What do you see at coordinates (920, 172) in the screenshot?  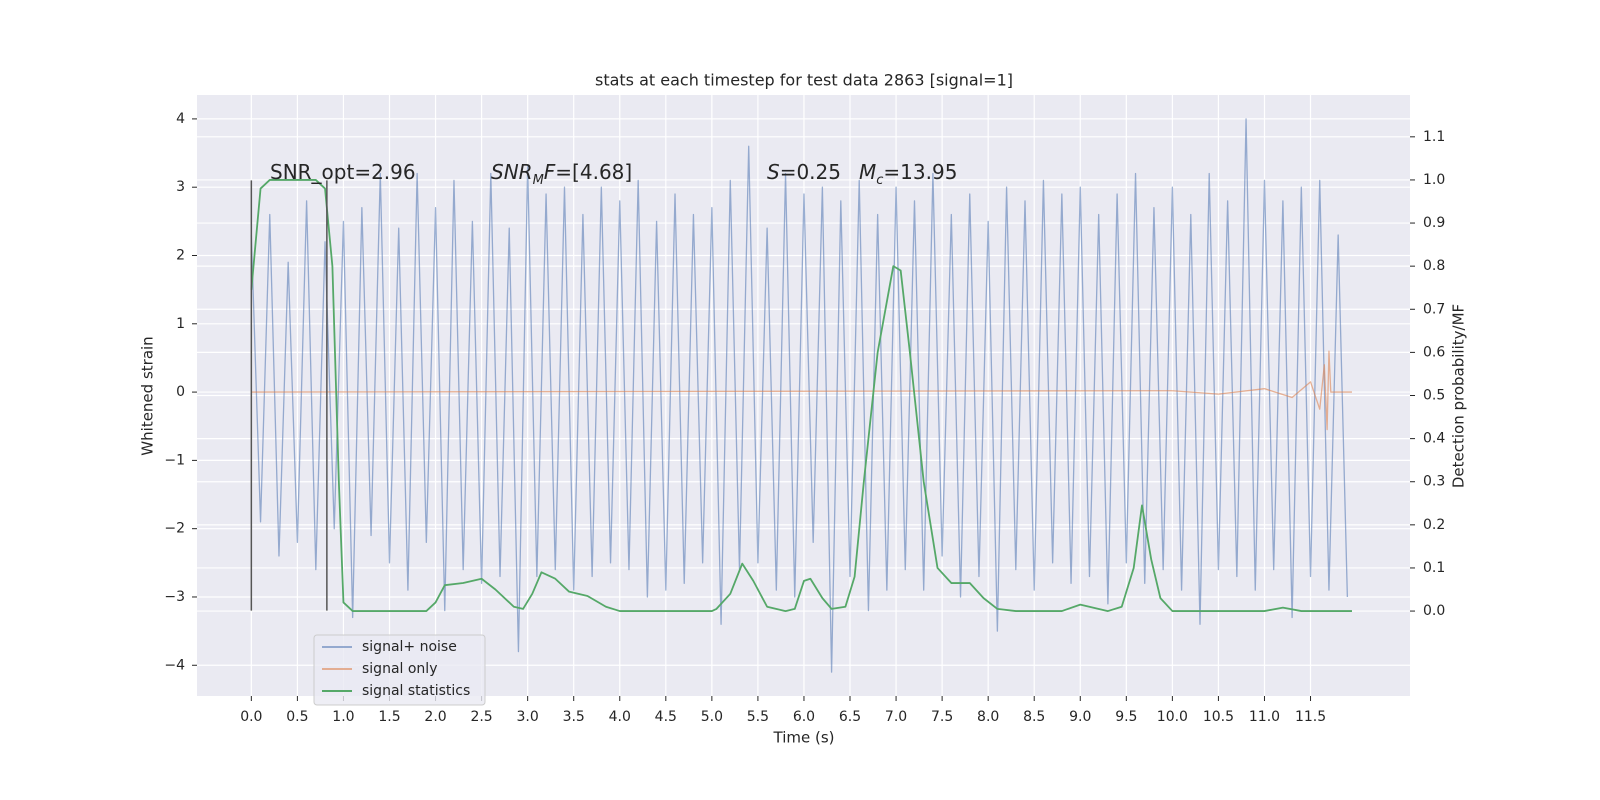 I see `annotation-part: =13.95` at bounding box center [920, 172].